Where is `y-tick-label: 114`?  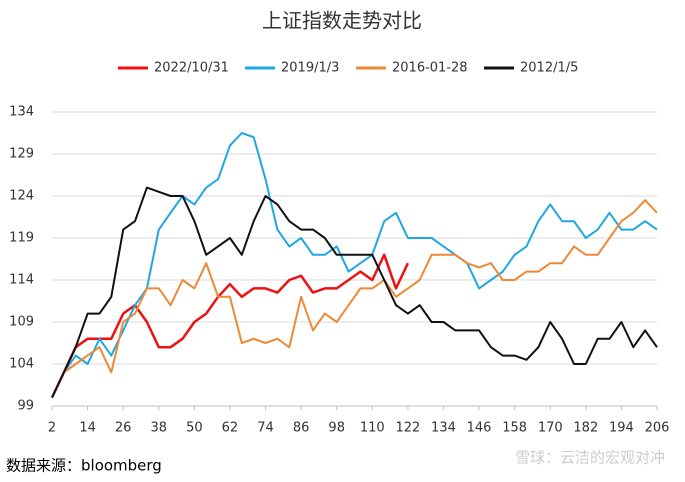 y-tick-label: 114 is located at coordinates (21, 280).